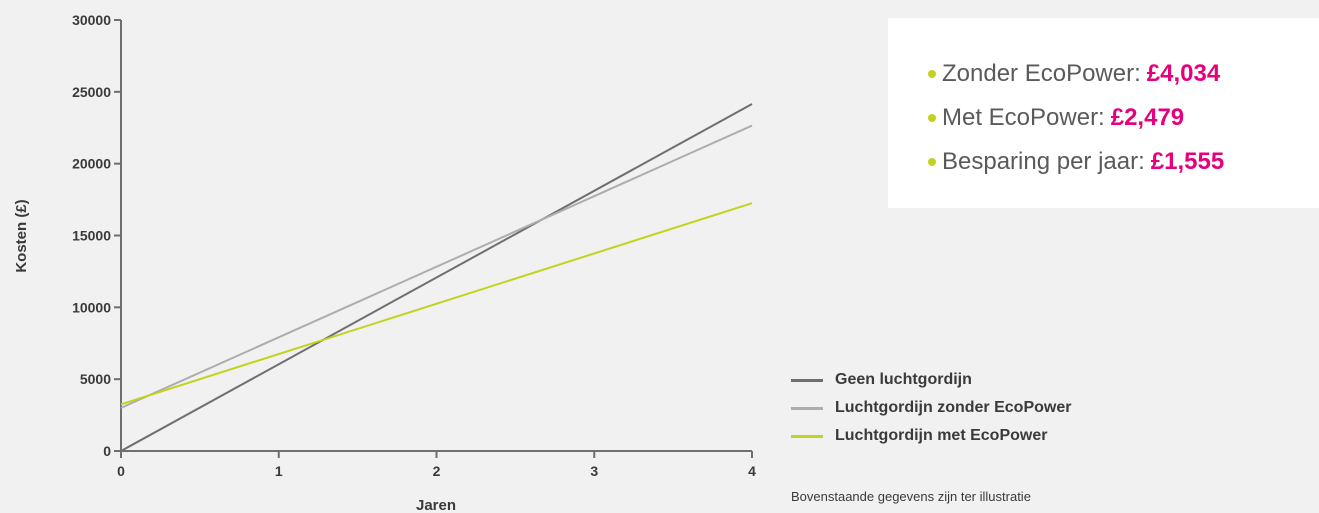 The image size is (1319, 513). I want to click on x-tick-label: 0, so click(121, 471).